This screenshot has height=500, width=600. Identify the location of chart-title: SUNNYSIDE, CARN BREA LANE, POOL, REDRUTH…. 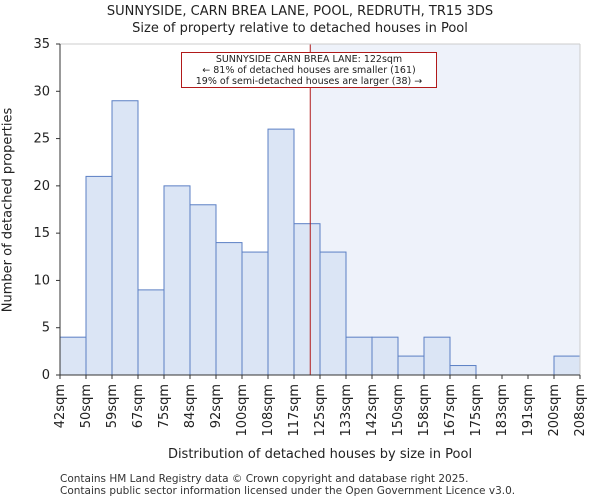
(300, 11).